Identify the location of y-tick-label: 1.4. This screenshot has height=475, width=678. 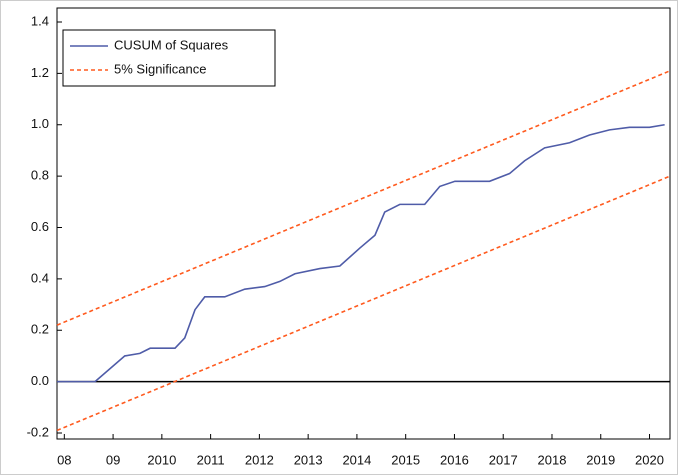
(40, 20).